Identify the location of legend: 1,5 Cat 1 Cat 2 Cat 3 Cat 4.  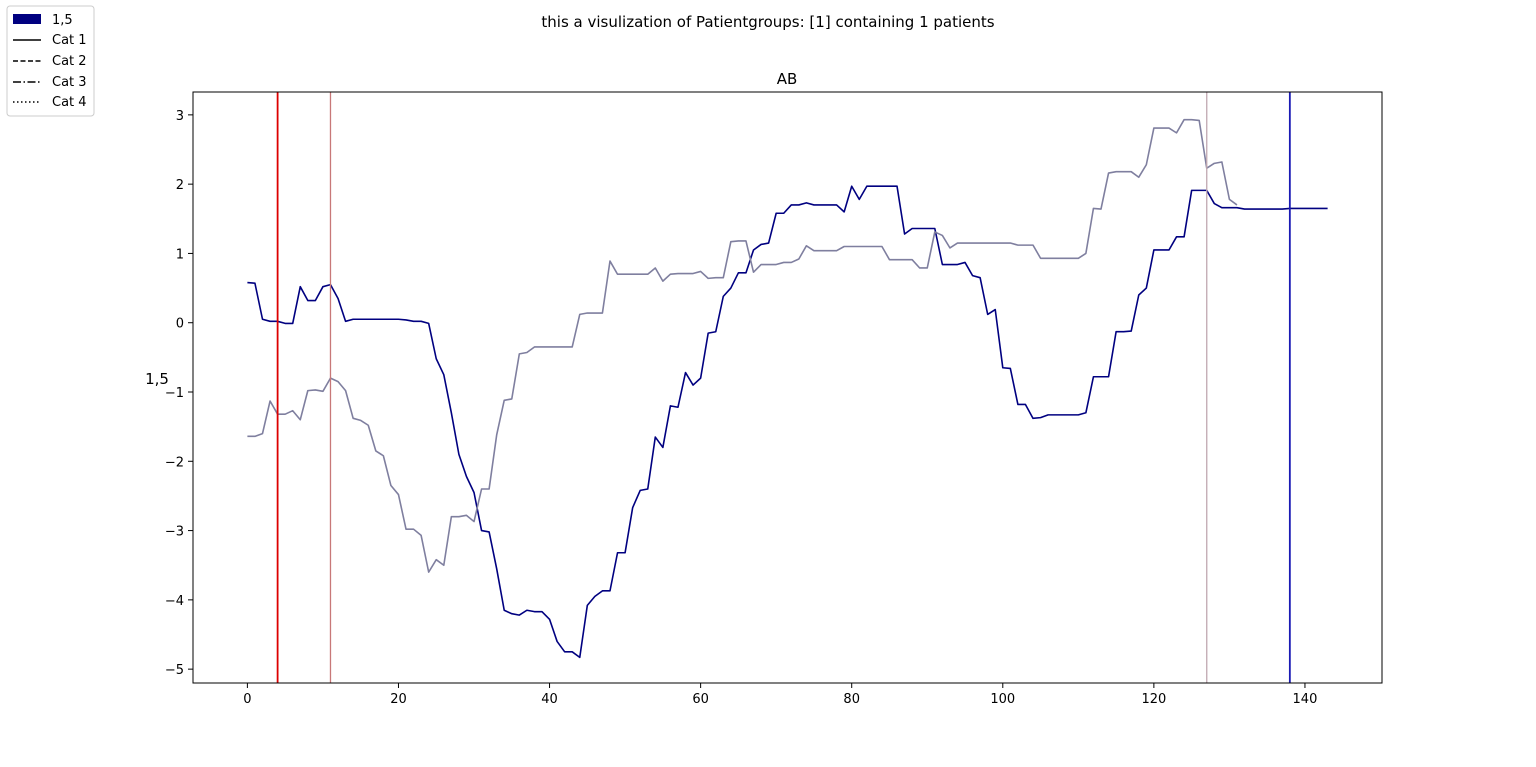
(50, 61).